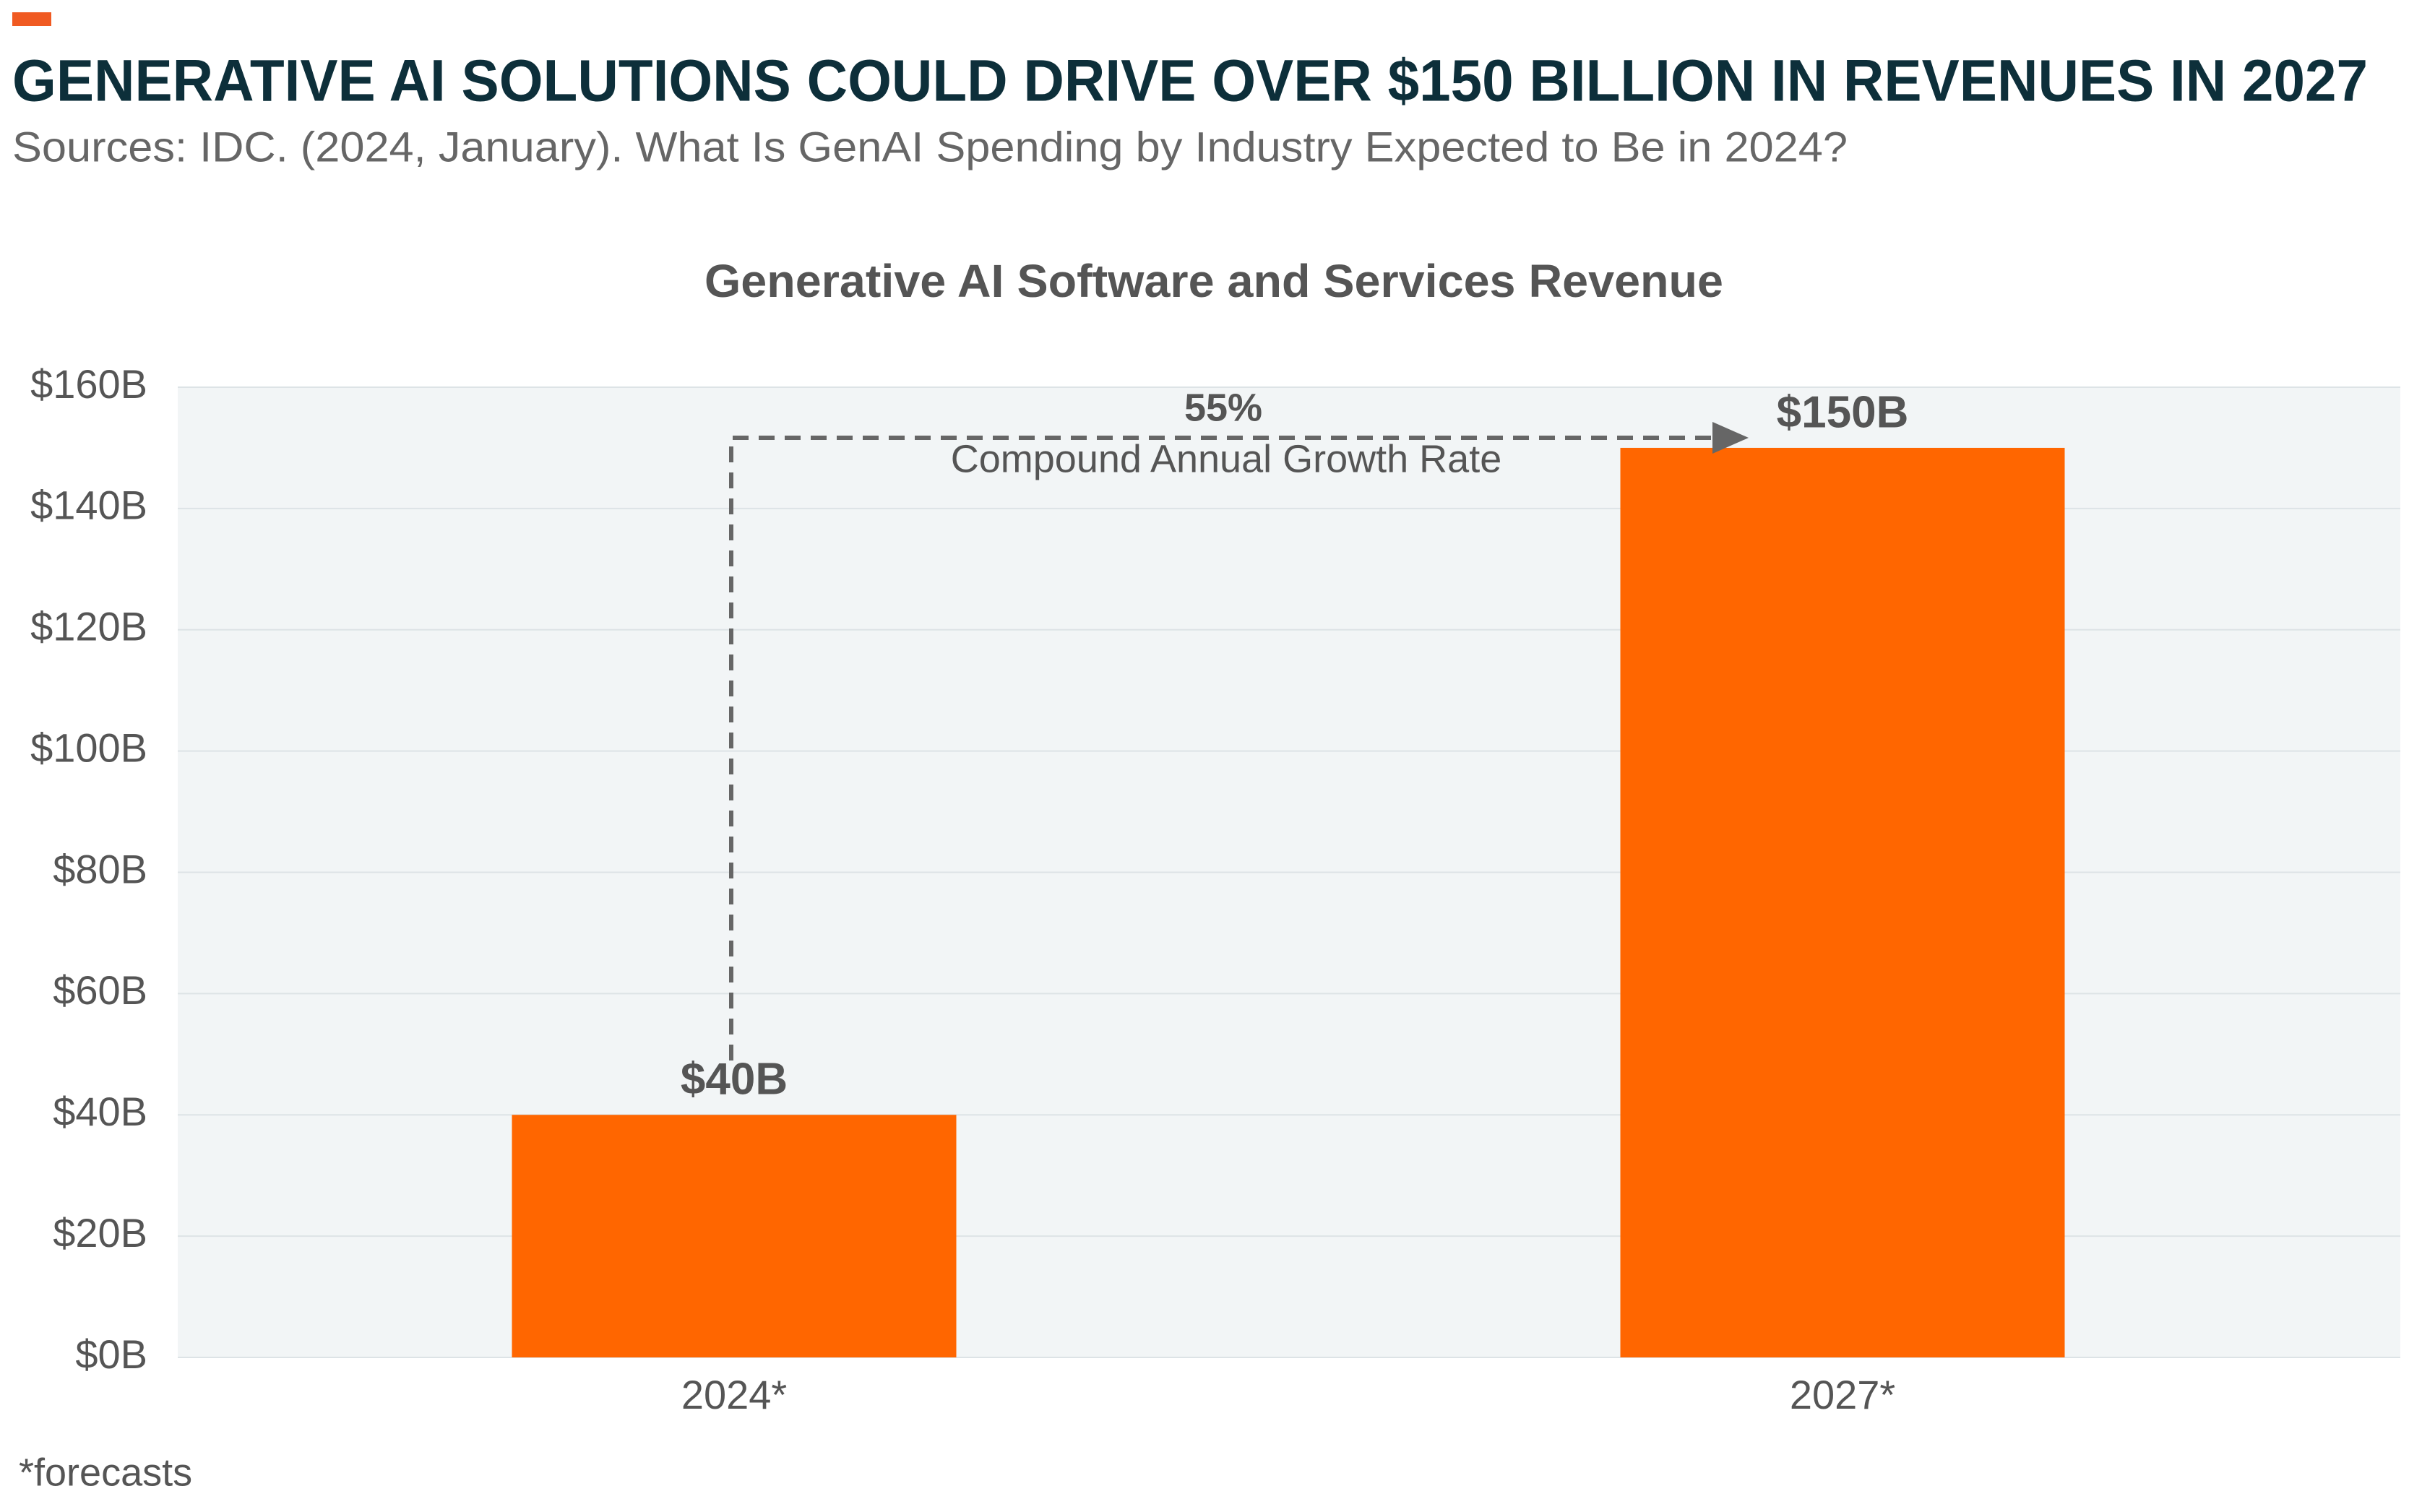 Image resolution: width=2409 pixels, height=1512 pixels. Describe the element at coordinates (100, 868) in the screenshot. I see `y-tick-label: $80B` at that location.